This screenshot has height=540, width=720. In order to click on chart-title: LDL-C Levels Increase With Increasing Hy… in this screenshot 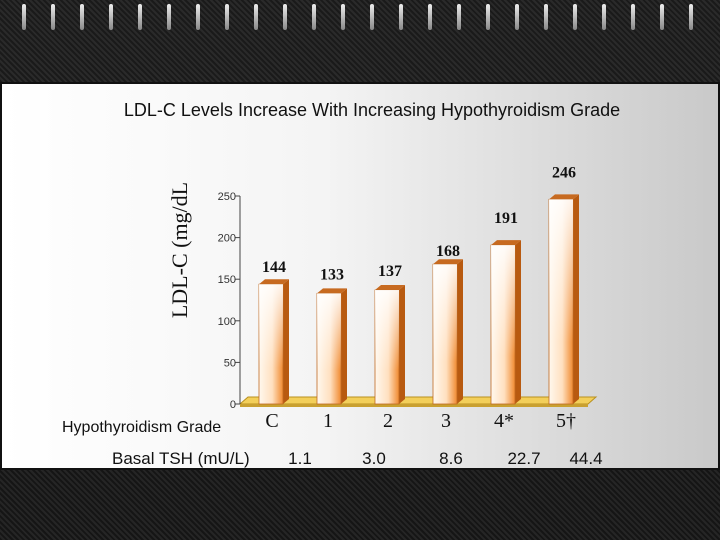, I will do `click(372, 110)`.